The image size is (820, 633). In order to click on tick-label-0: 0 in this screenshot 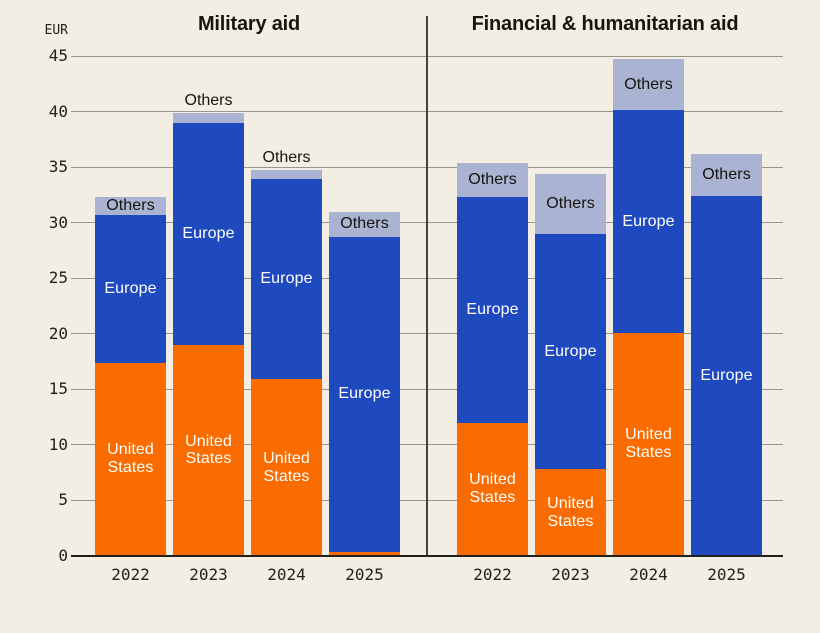, I will do `click(63, 555)`.